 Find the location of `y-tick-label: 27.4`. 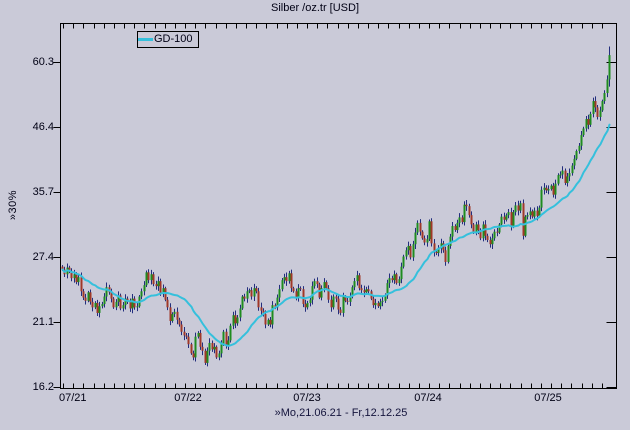

y-tick-label: 27.4 is located at coordinates (43, 257).